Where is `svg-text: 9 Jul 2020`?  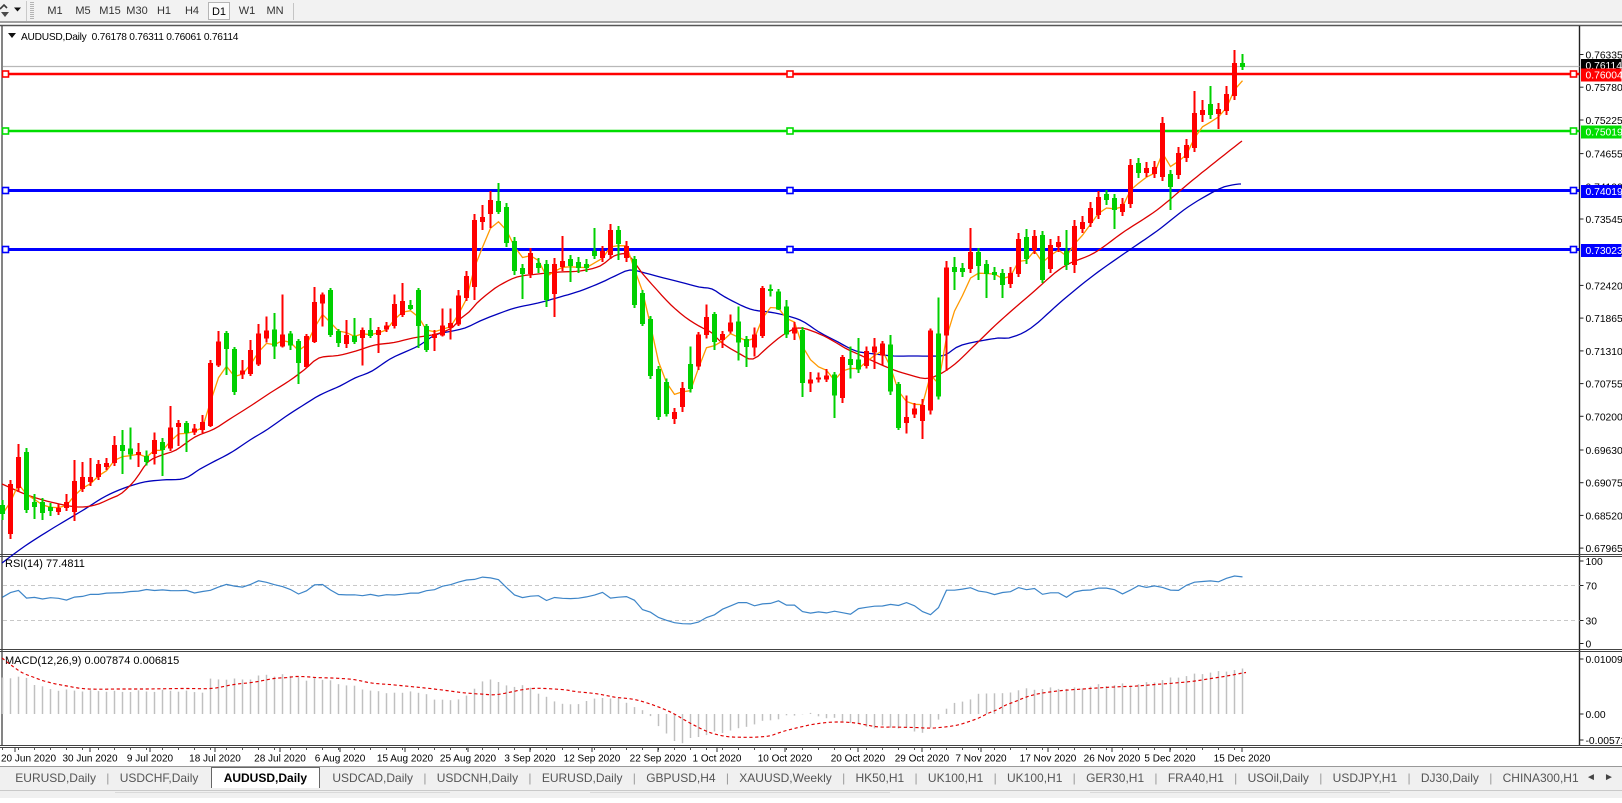
svg-text: 9 Jul 2020 is located at coordinates (150, 759).